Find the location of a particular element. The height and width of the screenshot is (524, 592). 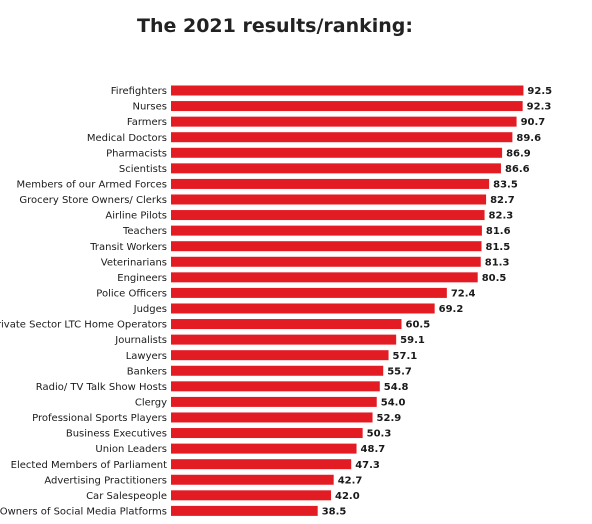

value-label: 38.5 is located at coordinates (334, 511).